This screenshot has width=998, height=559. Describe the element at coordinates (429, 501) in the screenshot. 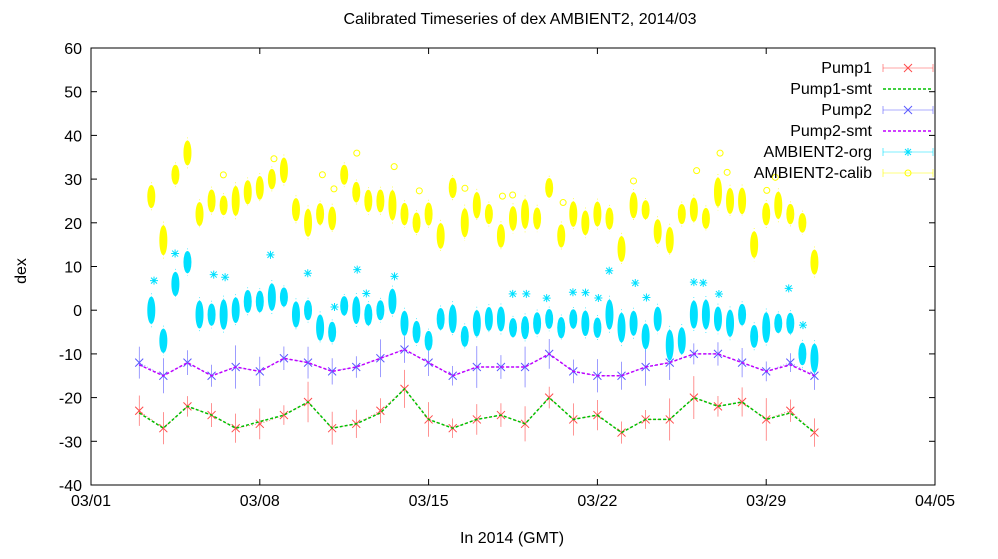

I see `x-tick-label: 03/15` at that location.